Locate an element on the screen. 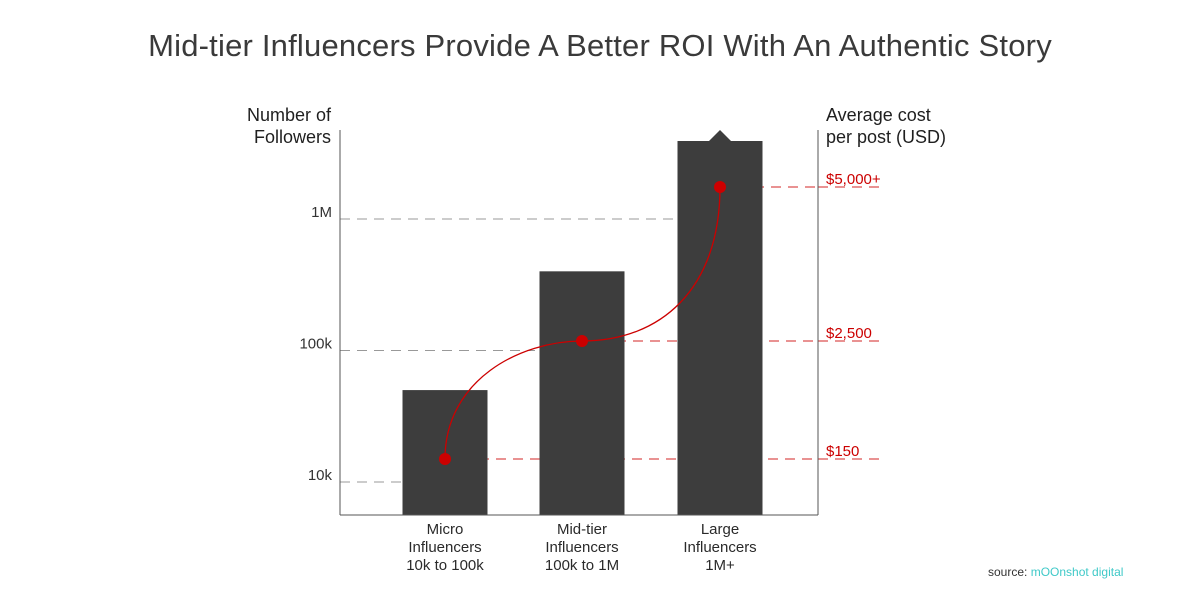  right-tick-label: $5,000+ is located at coordinates (853, 179).